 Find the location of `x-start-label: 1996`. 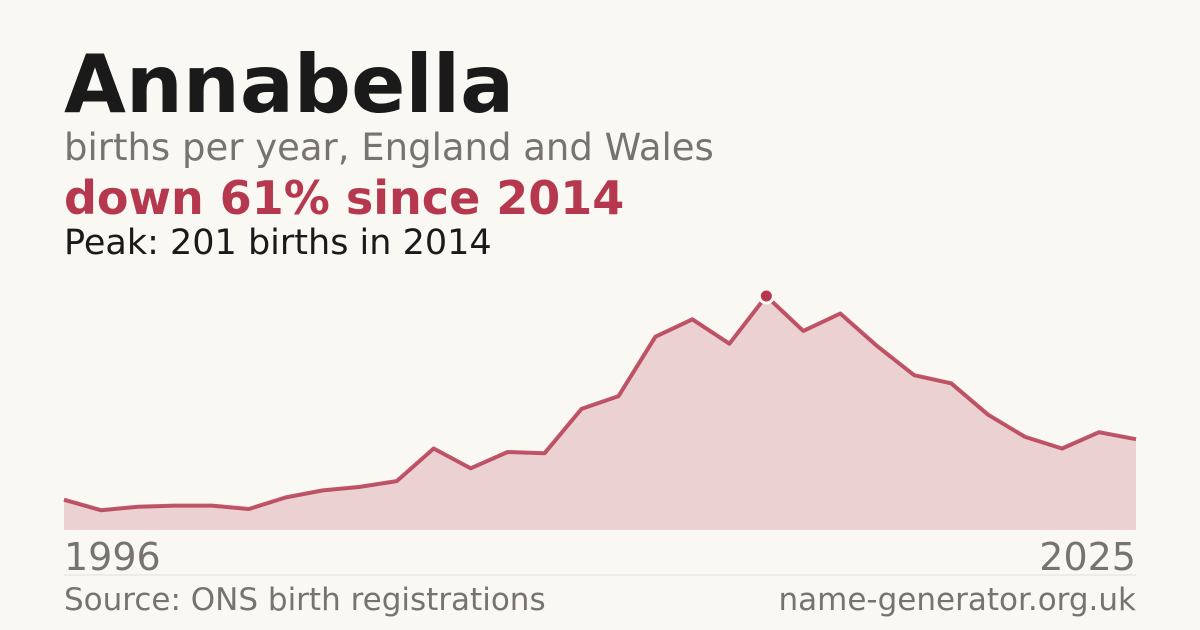

x-start-label: 1996 is located at coordinates (112, 557).